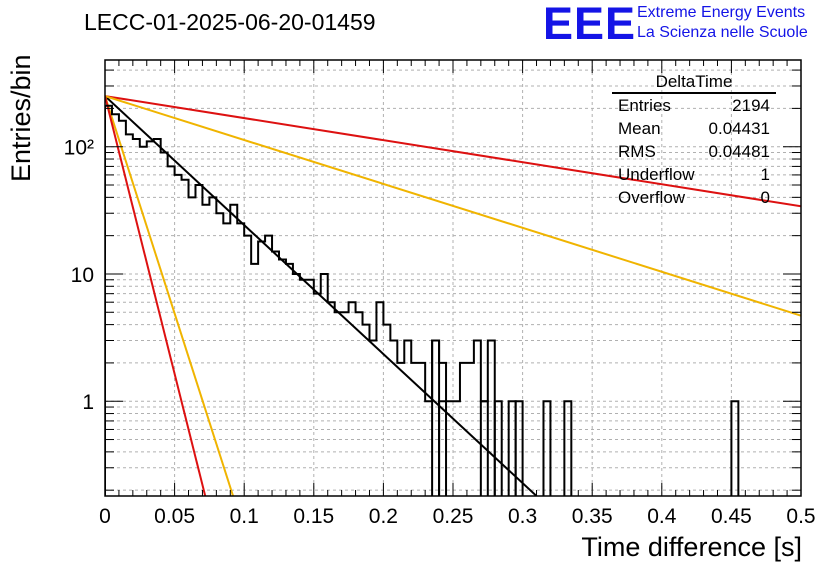 Image resolution: width=836 pixels, height=572 pixels. Describe the element at coordinates (656, 174) in the screenshot. I see `stats-label: Underflow` at that location.